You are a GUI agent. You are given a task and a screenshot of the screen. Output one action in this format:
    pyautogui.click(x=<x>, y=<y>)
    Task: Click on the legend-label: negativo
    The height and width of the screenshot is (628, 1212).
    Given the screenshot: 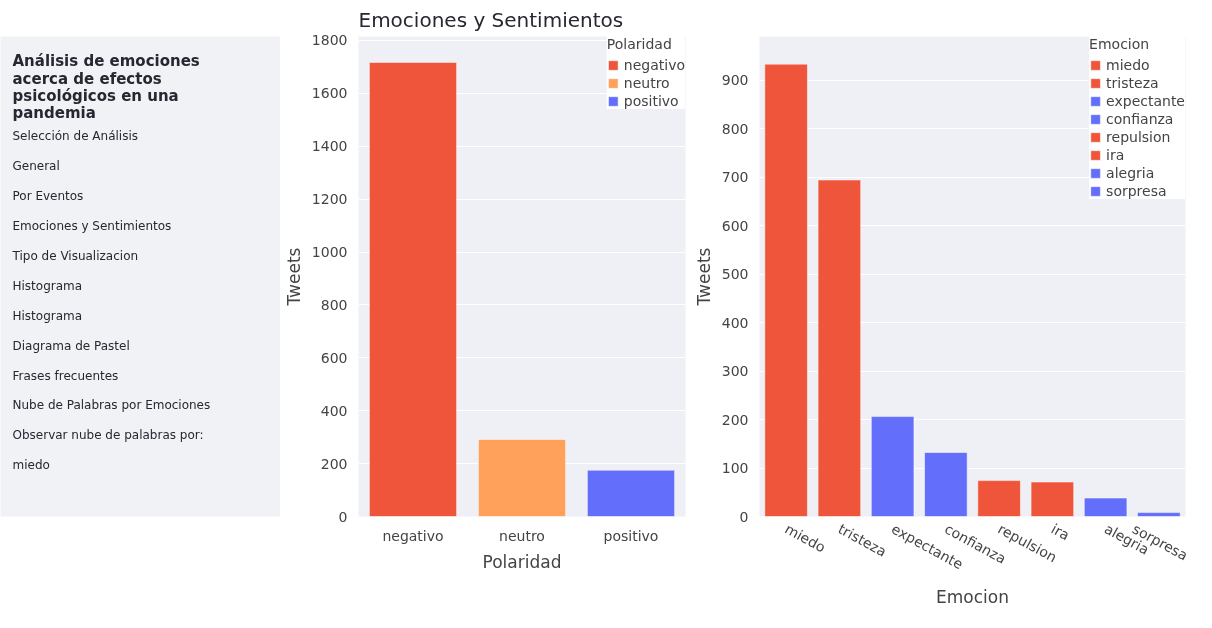 What is the action you would take?
    pyautogui.click(x=654, y=65)
    